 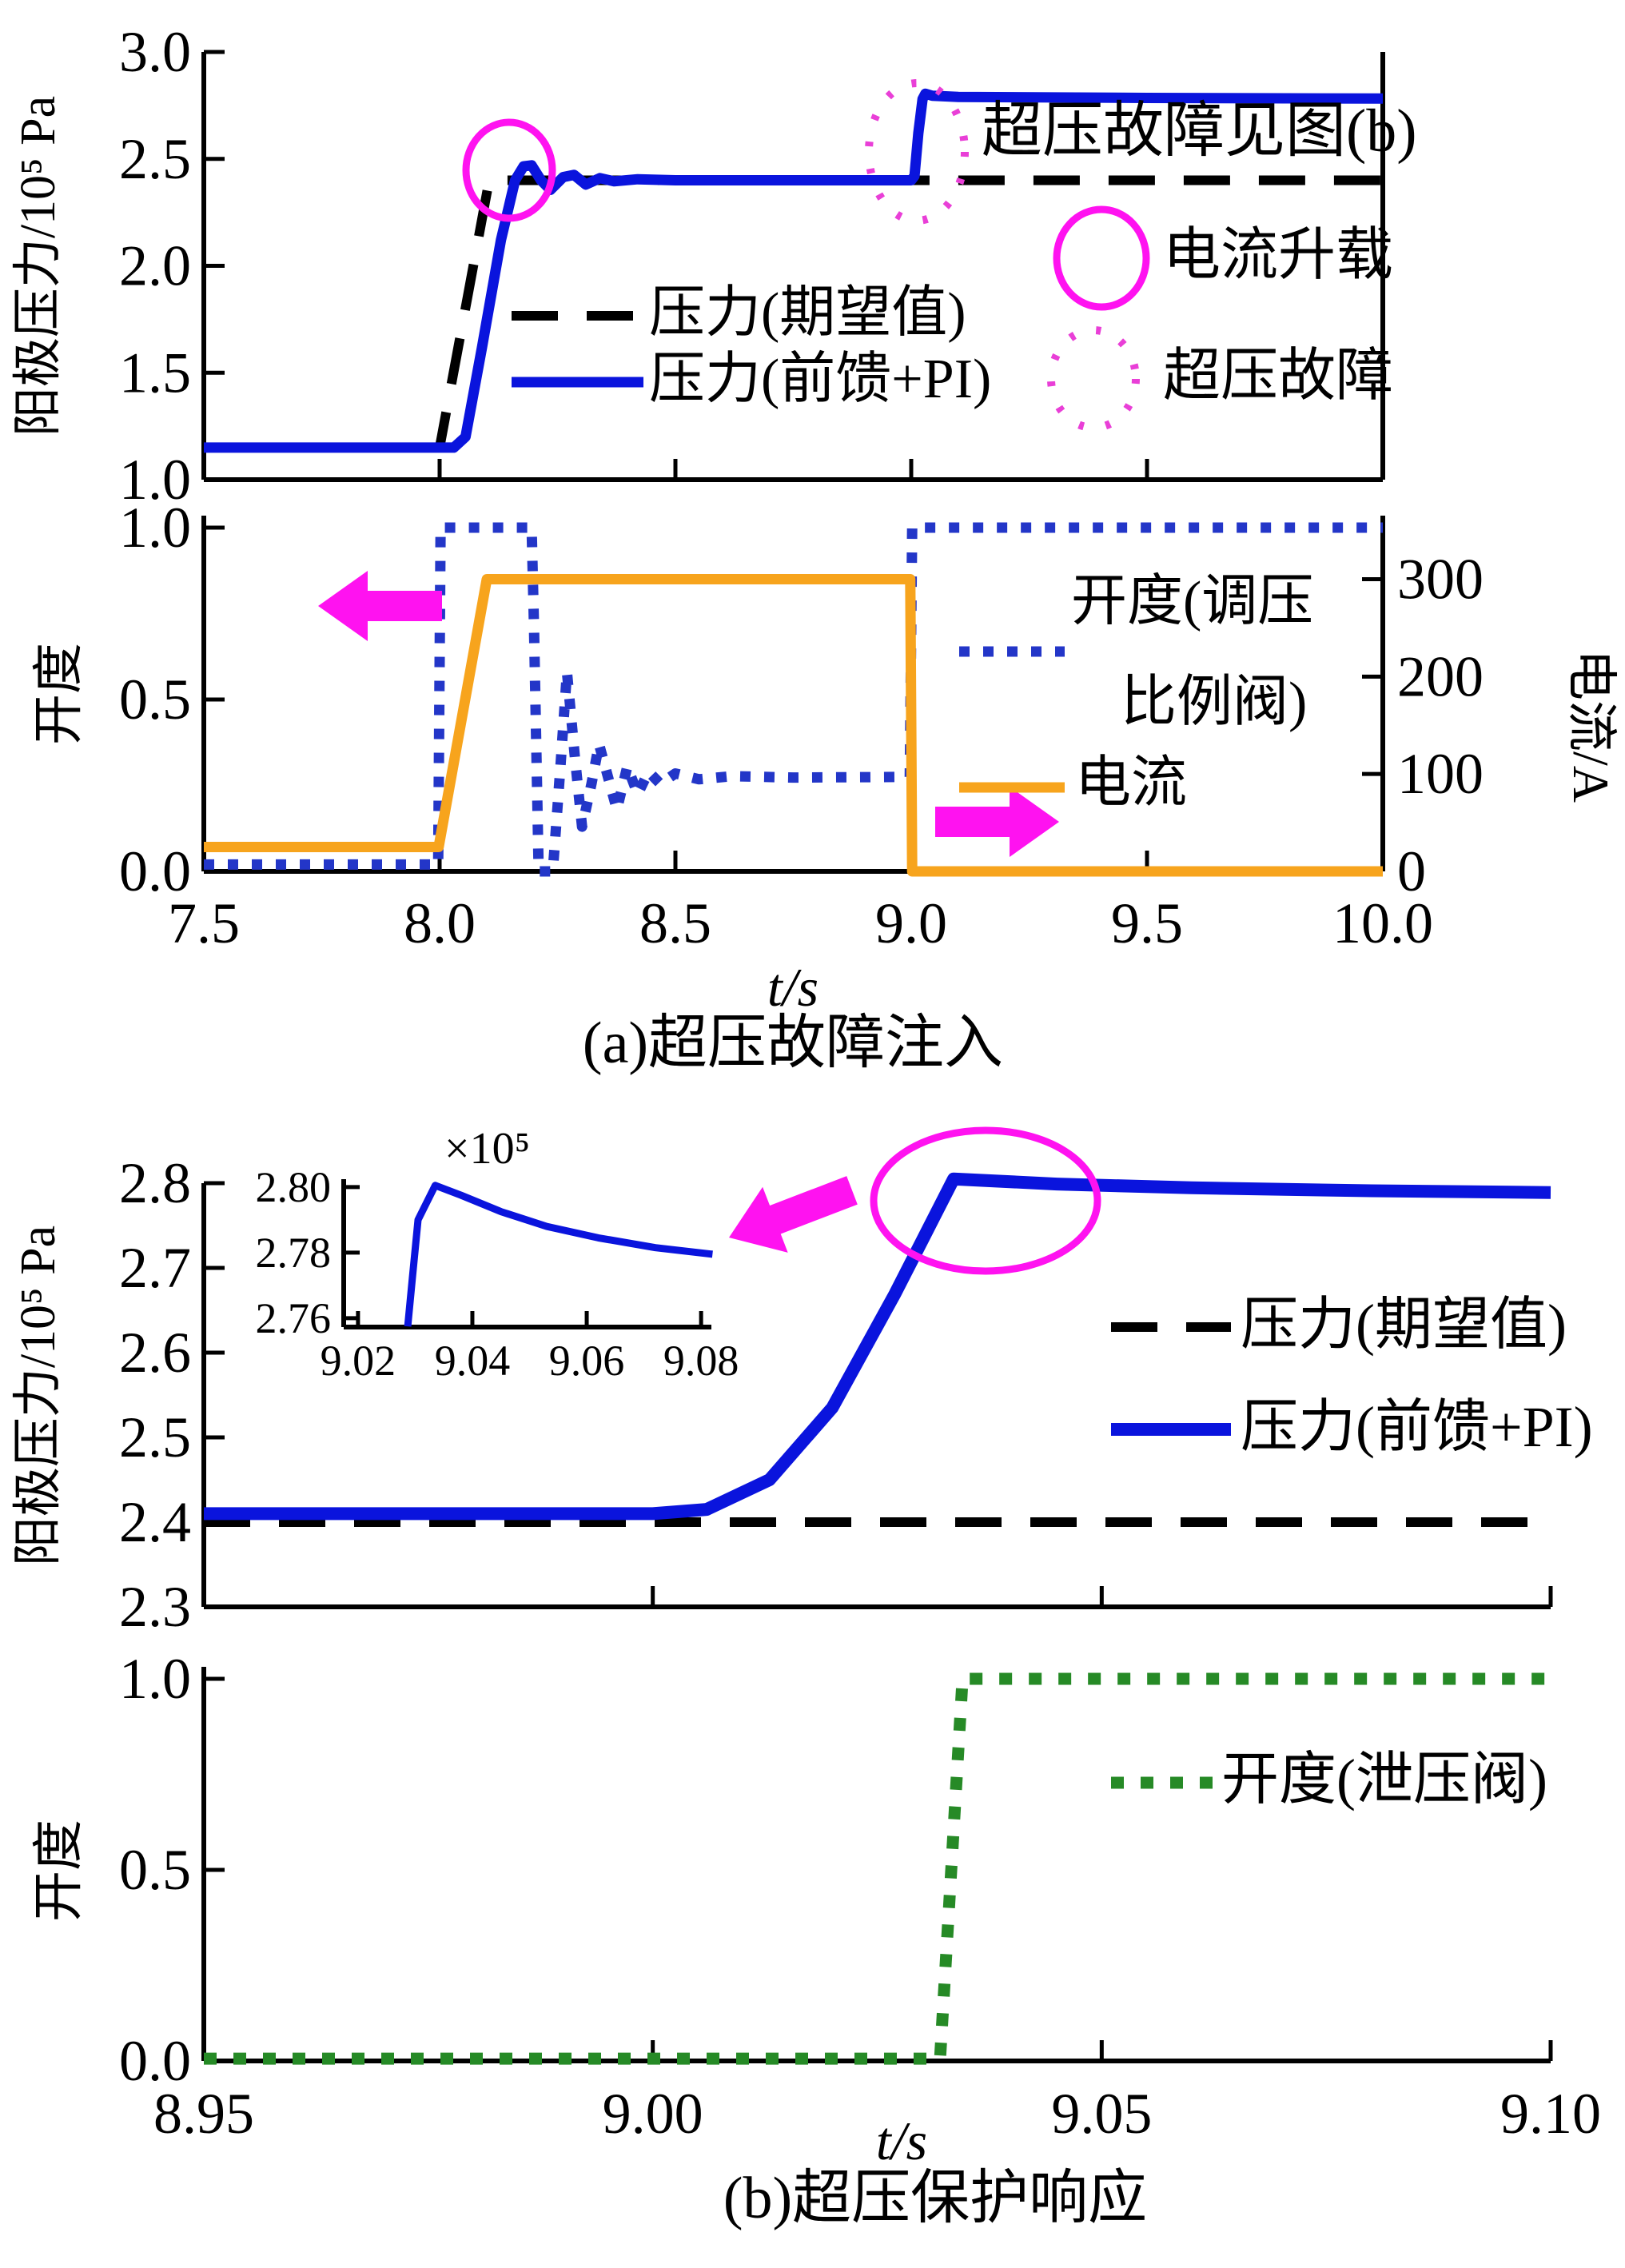 What do you see at coordinates (1411, 871) in the screenshot?
I see `ytick-right-label-a_valve_current: 0` at bounding box center [1411, 871].